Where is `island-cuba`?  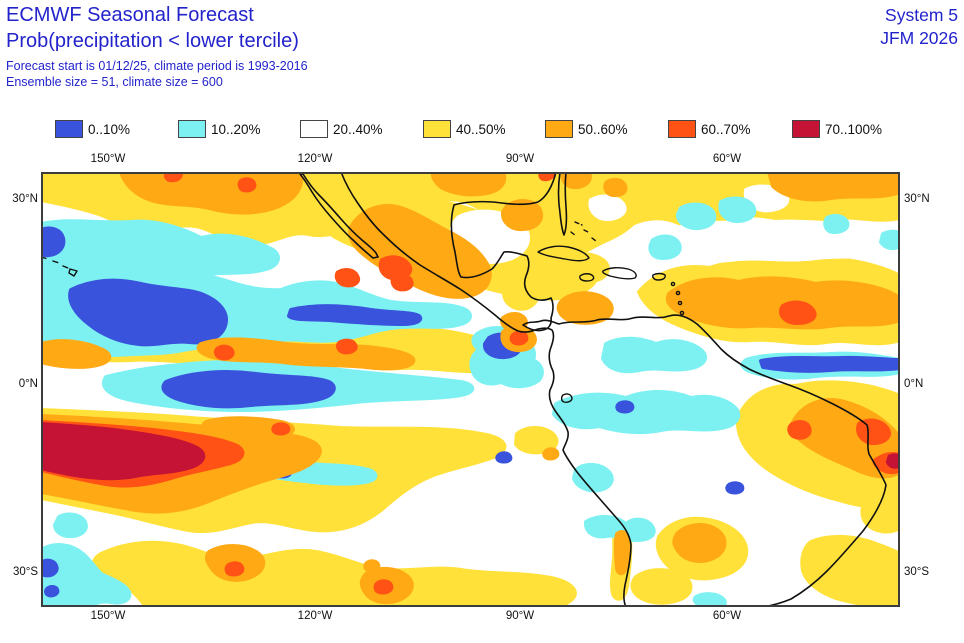 island-cuba is located at coordinates (563, 253).